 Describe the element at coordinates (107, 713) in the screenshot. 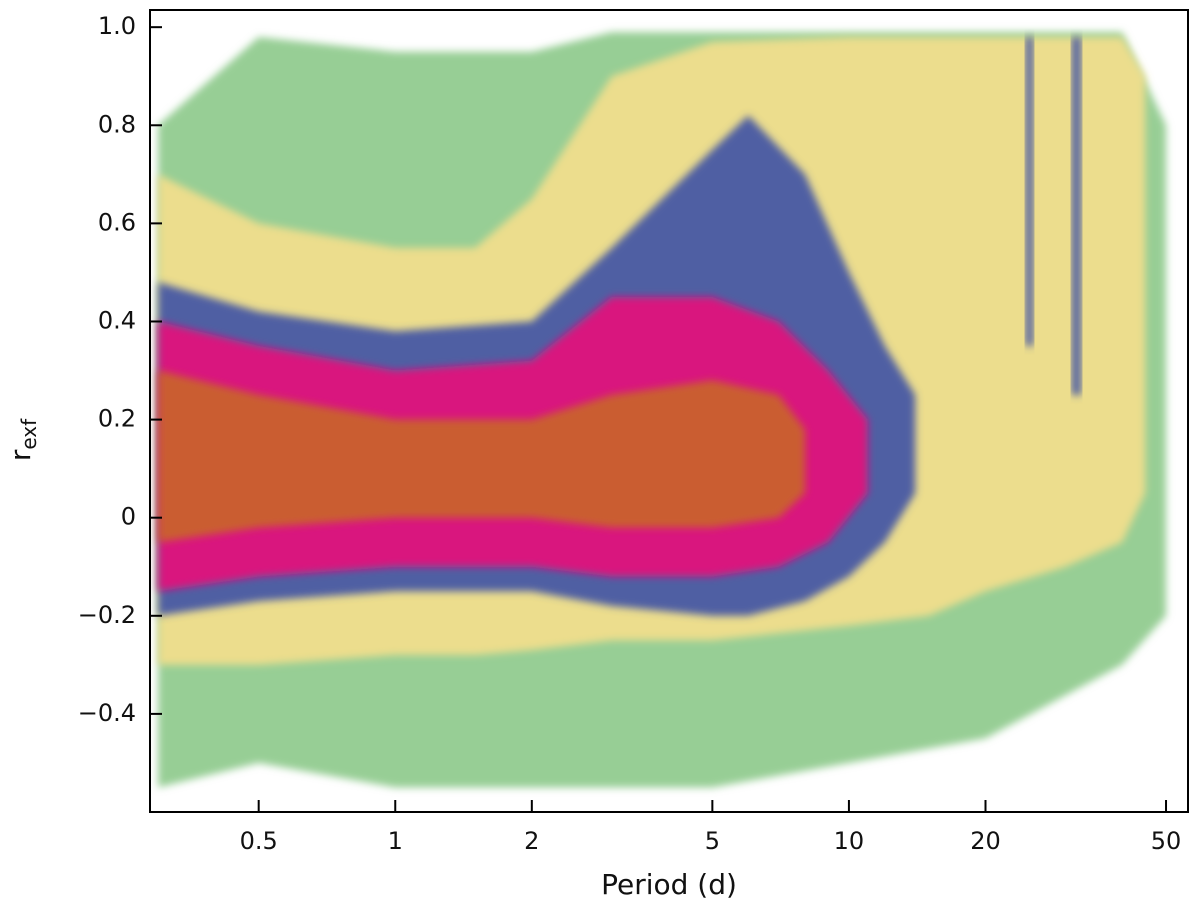

I see `y-tick-label: −0.4` at that location.